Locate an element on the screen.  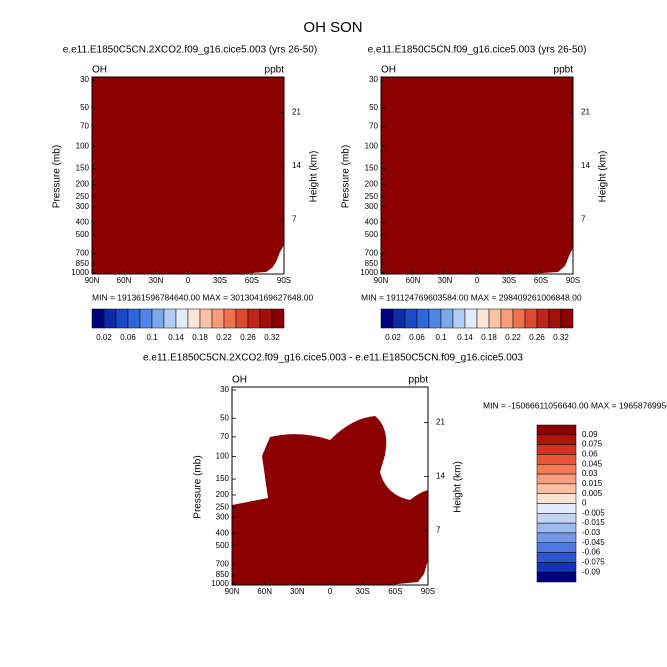
y-tick-label: 200 is located at coordinates (83, 184).